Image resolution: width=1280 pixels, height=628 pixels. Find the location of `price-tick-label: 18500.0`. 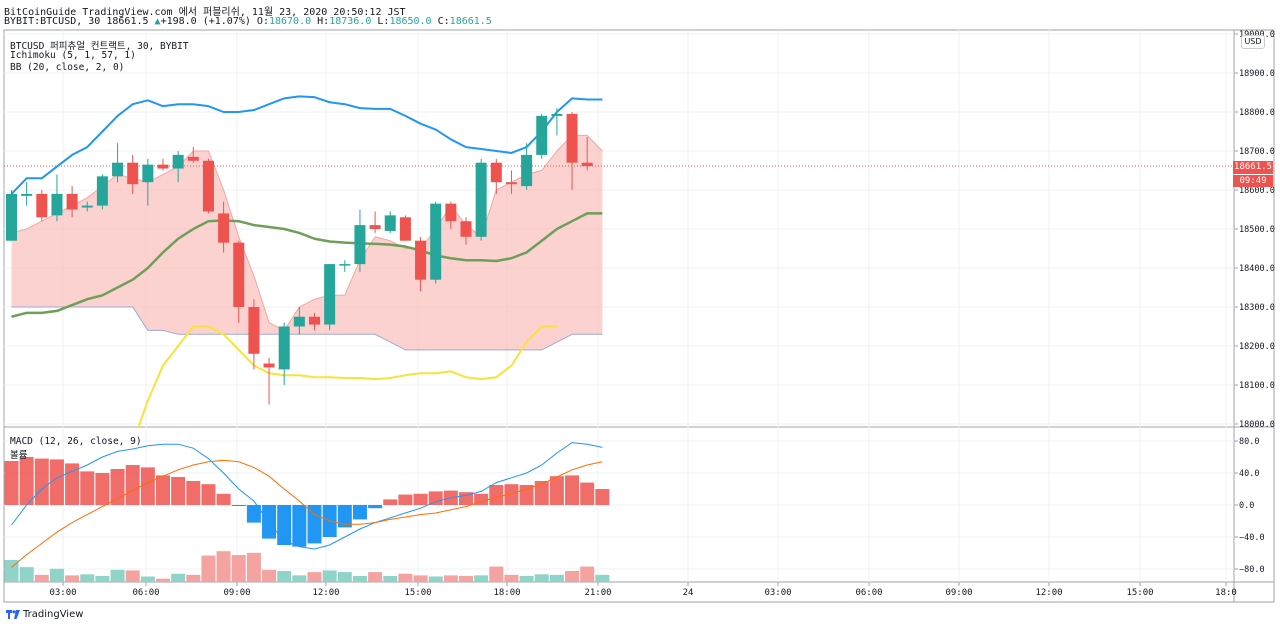

price-tick-label: 18500.0 is located at coordinates (1257, 230).